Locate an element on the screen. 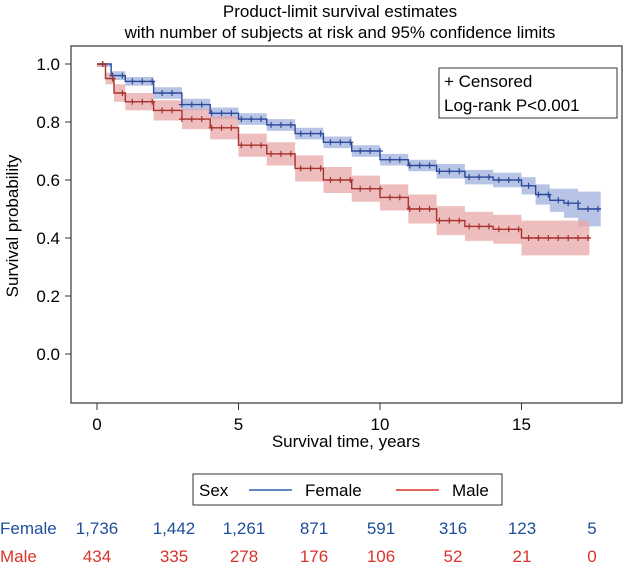 This screenshot has height=565, width=624. legend-female-label: Female is located at coordinates (333, 490).